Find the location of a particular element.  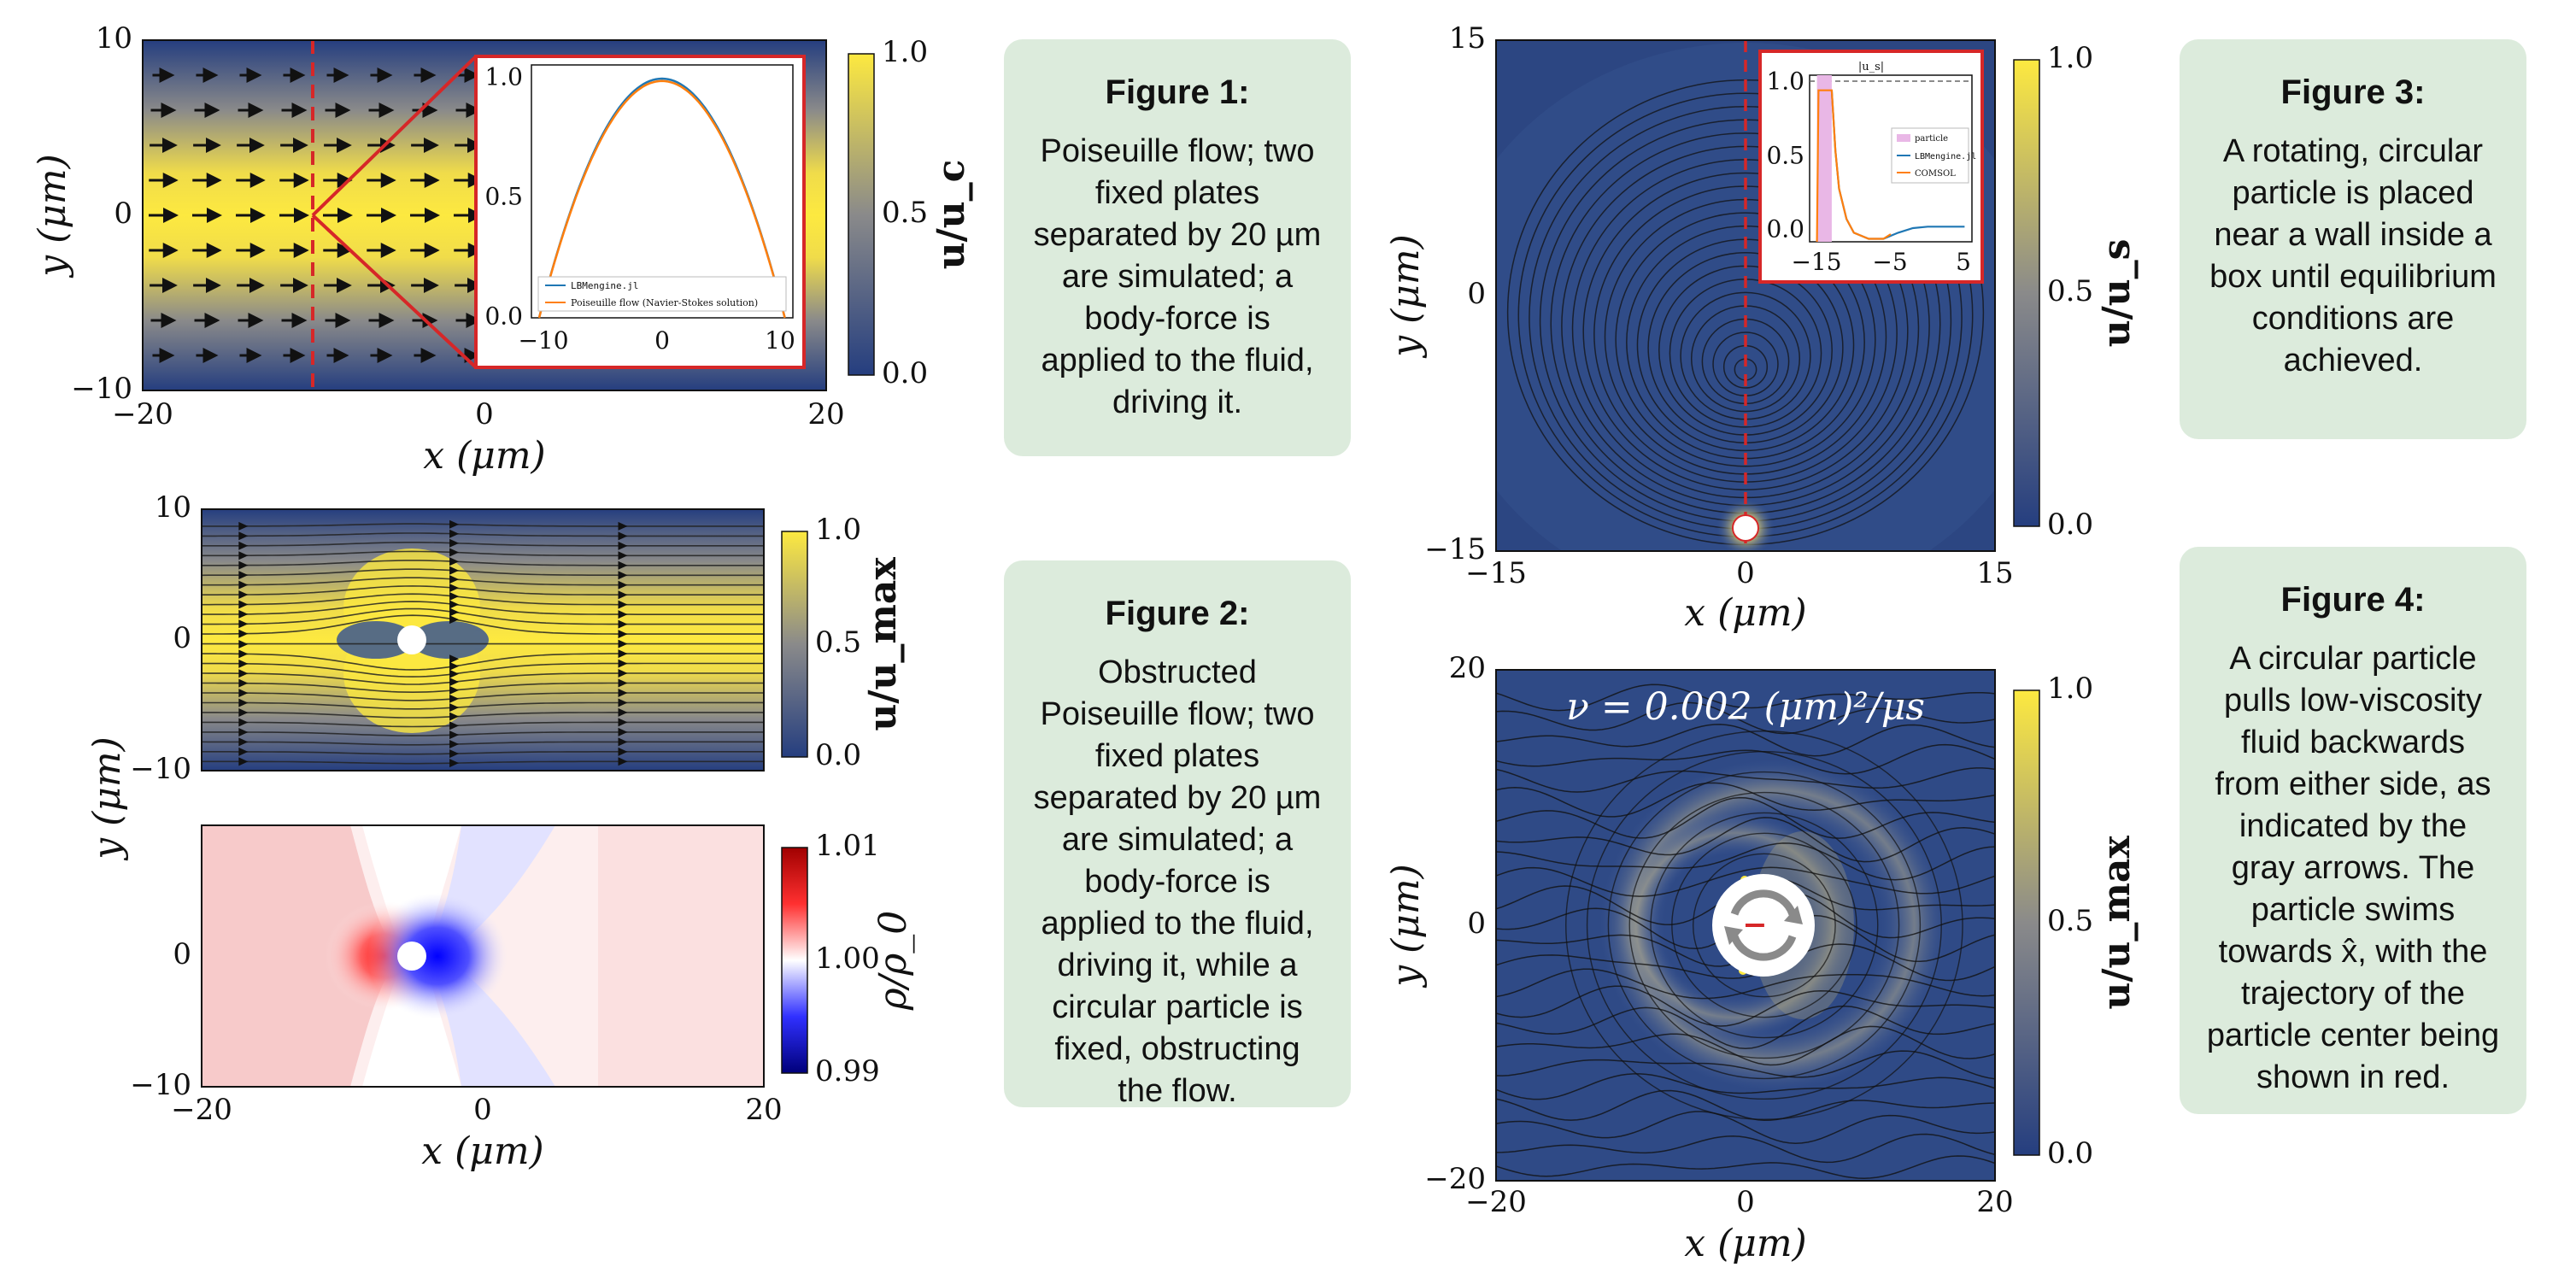

fig2a-plot: −10 0 10 0.0 0.5 1.0 u/u_max is located at coordinates (517, 638).